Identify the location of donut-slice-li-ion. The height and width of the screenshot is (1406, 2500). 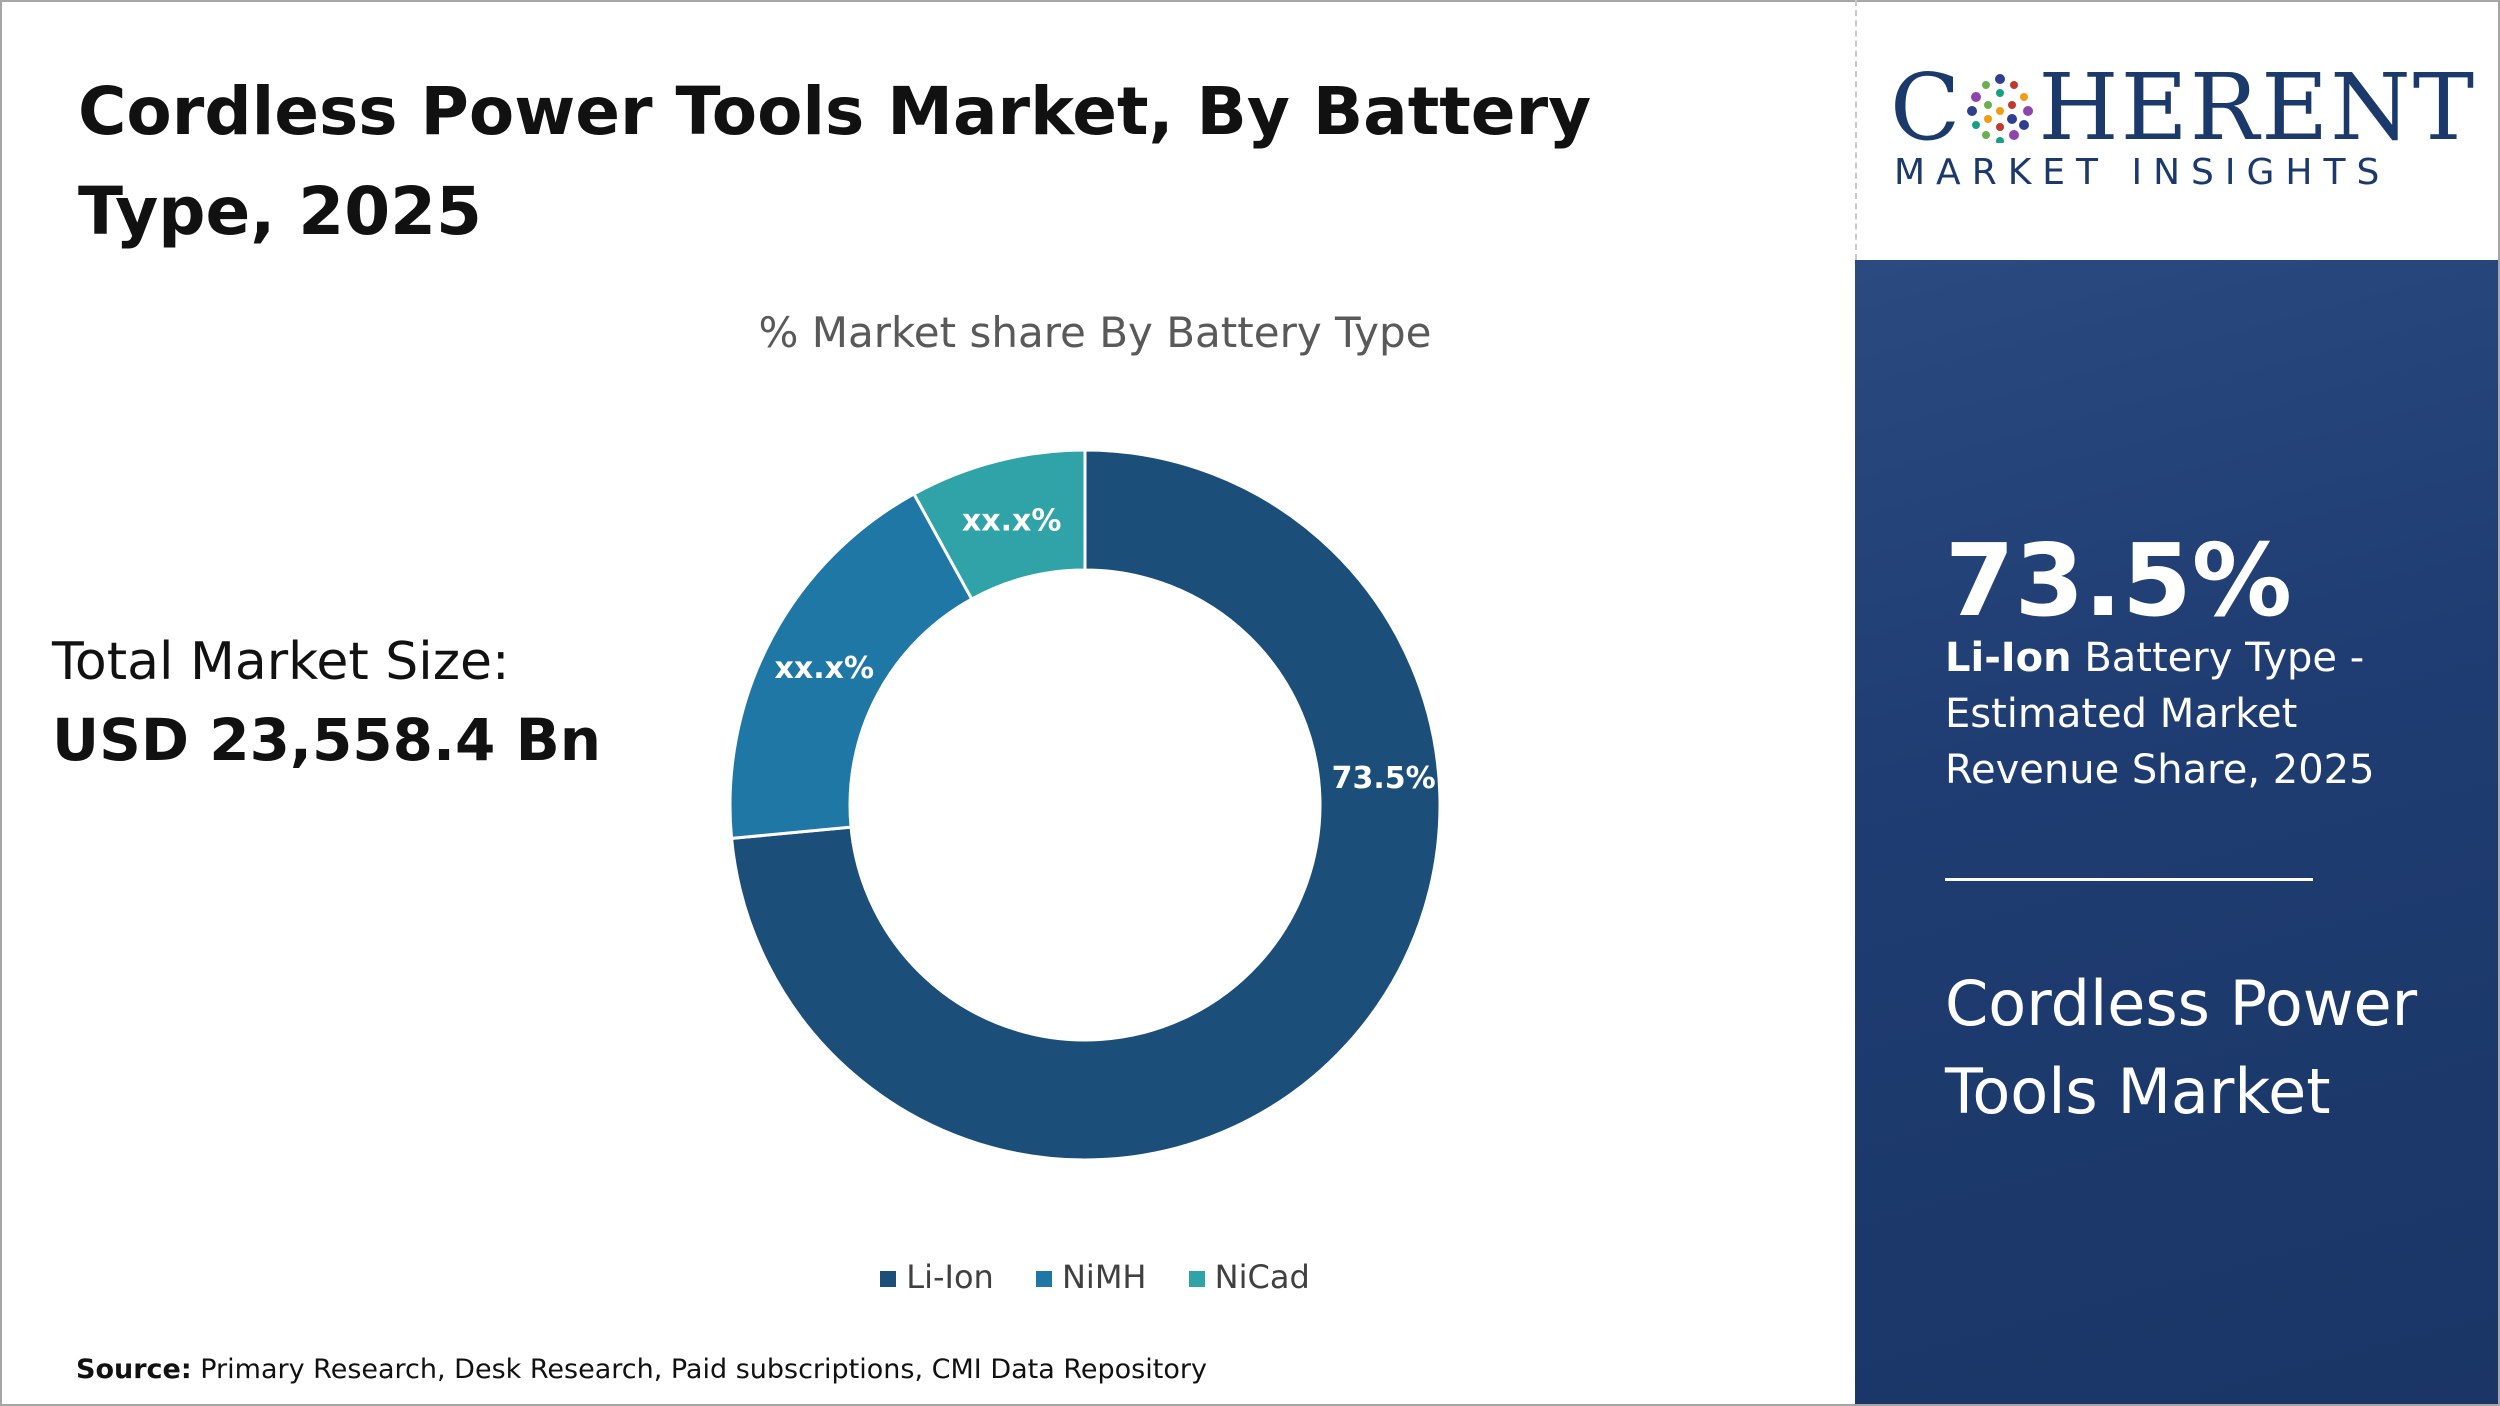
(1085, 805).